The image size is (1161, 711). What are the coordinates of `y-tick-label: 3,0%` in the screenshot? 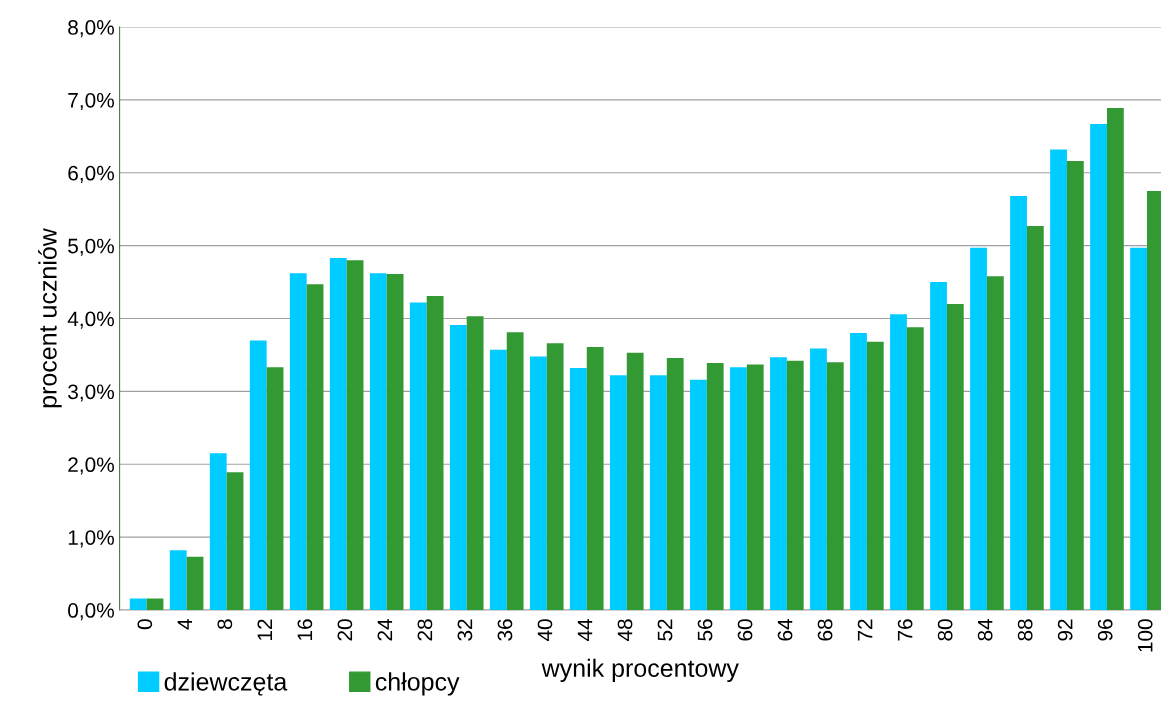 It's located at (91, 393).